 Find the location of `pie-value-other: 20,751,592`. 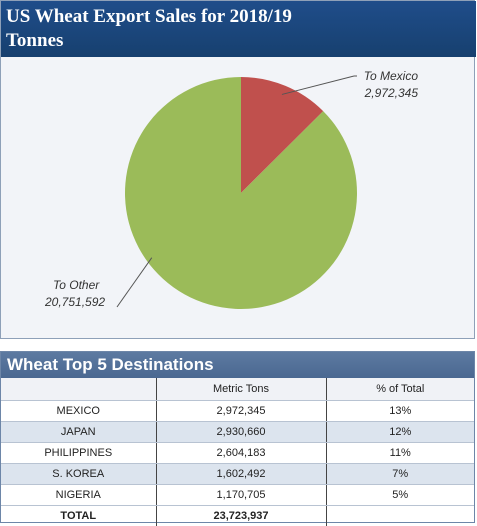

pie-value-other: 20,751,592 is located at coordinates (74, 302).